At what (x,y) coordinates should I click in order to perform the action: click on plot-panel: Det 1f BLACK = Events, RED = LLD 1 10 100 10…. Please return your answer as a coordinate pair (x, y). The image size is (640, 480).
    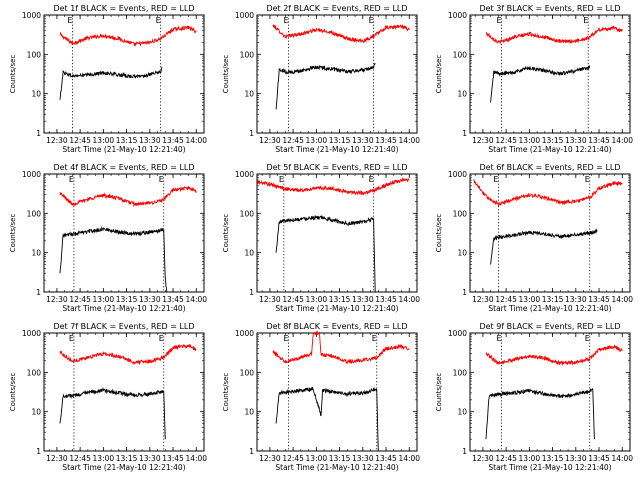
    Looking at the image, I should click on (108, 79).